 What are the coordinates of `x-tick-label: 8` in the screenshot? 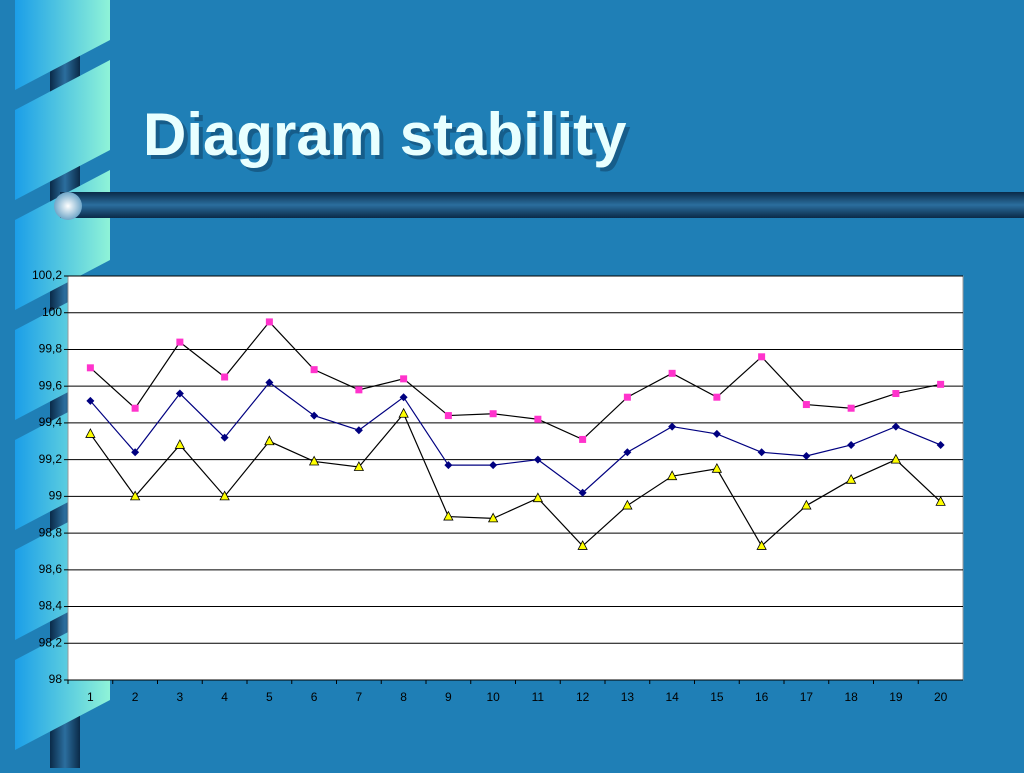 It's located at (403, 697).